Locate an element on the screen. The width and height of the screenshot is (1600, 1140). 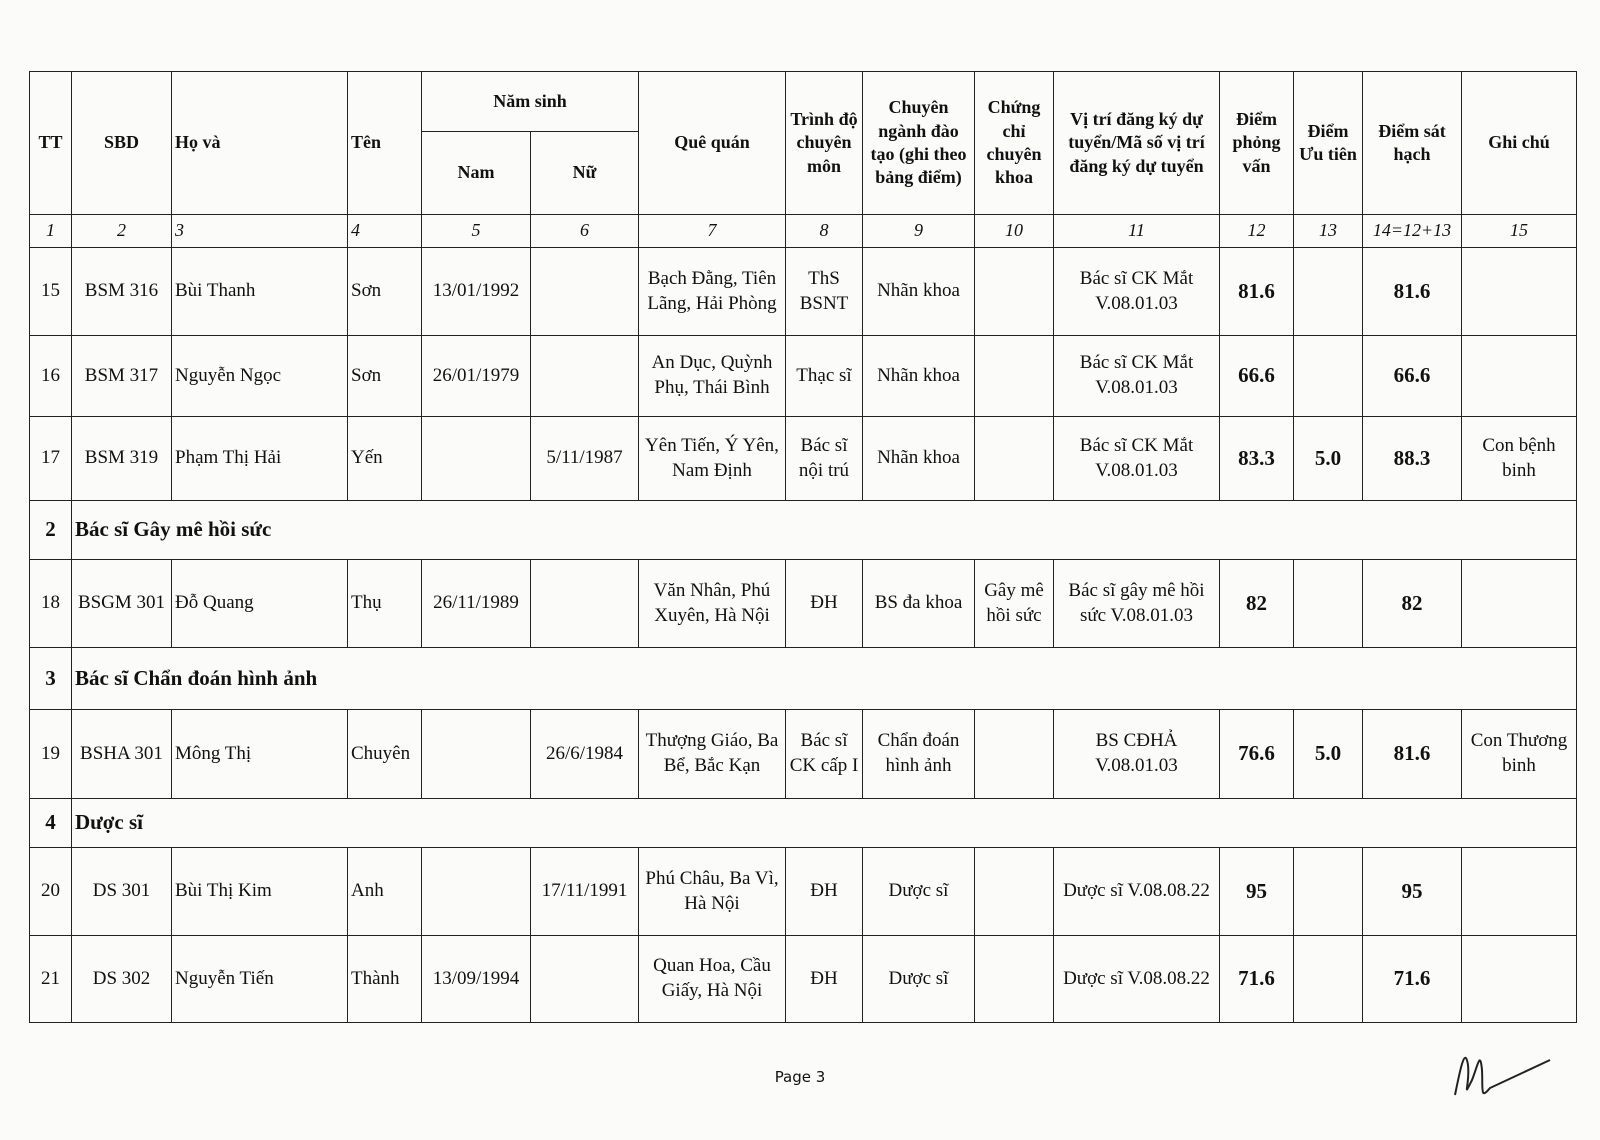
cell: 17 is located at coordinates (50, 458).